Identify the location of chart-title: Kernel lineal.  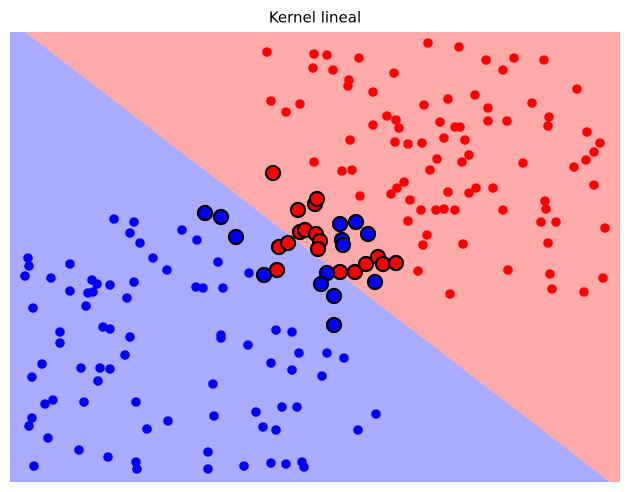
(315, 18).